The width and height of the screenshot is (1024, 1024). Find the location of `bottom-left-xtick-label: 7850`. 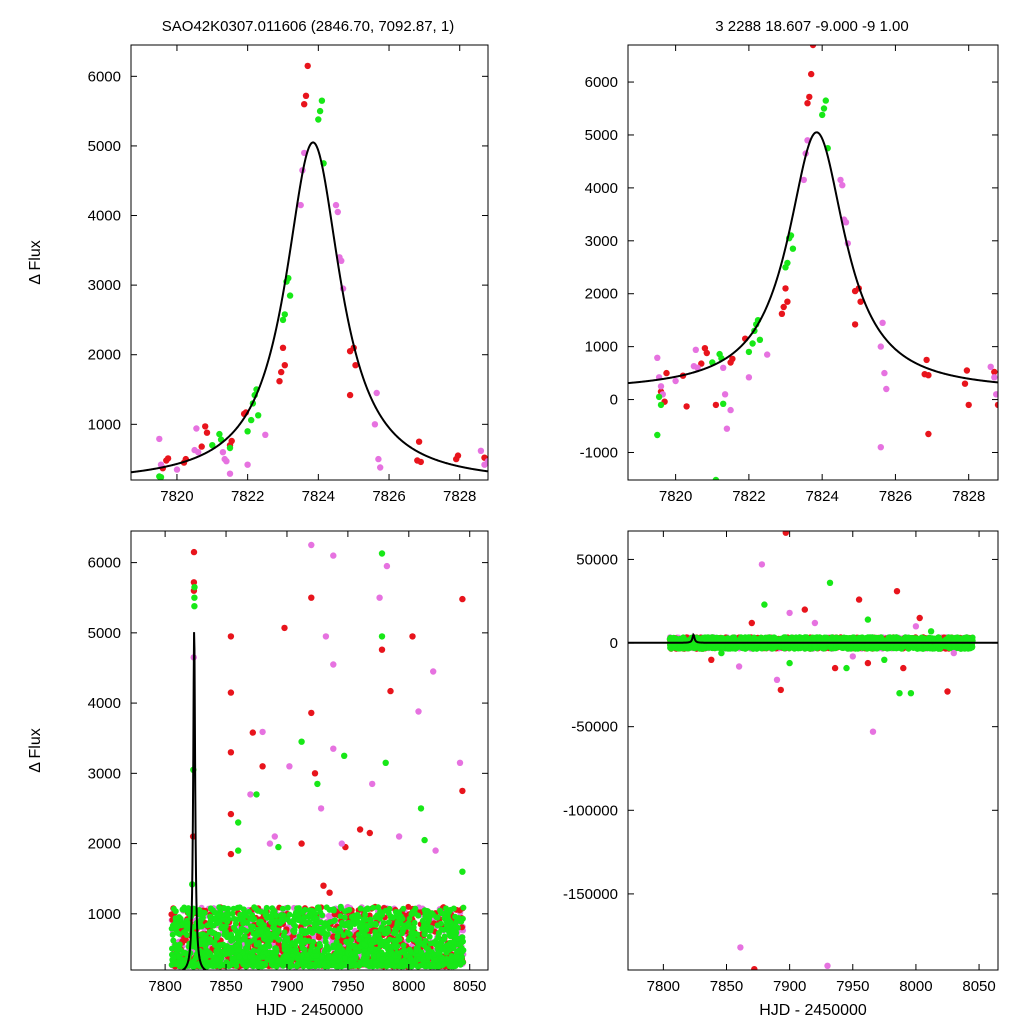

bottom-left-xtick-label: 7850 is located at coordinates (225, 986).